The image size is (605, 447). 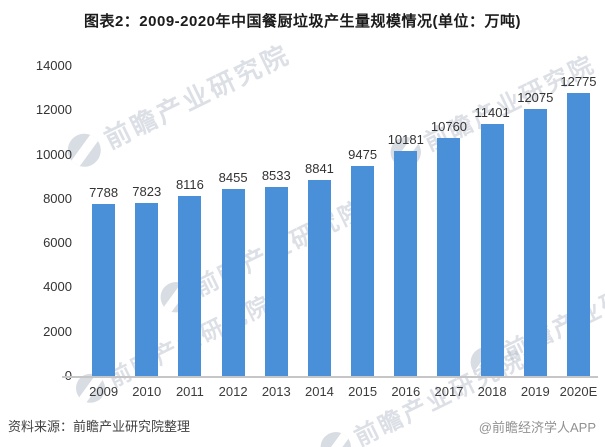 I want to click on y-axis-tick-label: 4000, so click(x=57, y=287).